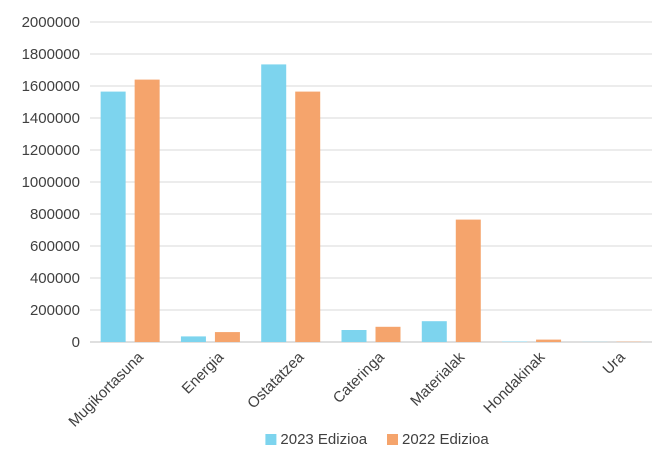 The image size is (666, 458). What do you see at coordinates (55, 310) in the screenshot?
I see `y-tick-label: 200000` at bounding box center [55, 310].